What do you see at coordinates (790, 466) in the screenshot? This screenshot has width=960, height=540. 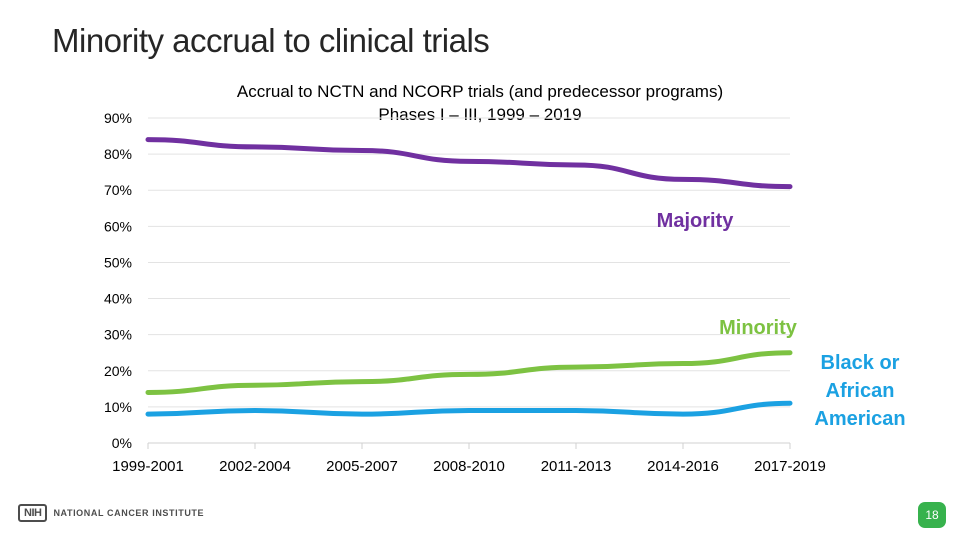 I see `x-tick-label: 2017-2019` at bounding box center [790, 466].